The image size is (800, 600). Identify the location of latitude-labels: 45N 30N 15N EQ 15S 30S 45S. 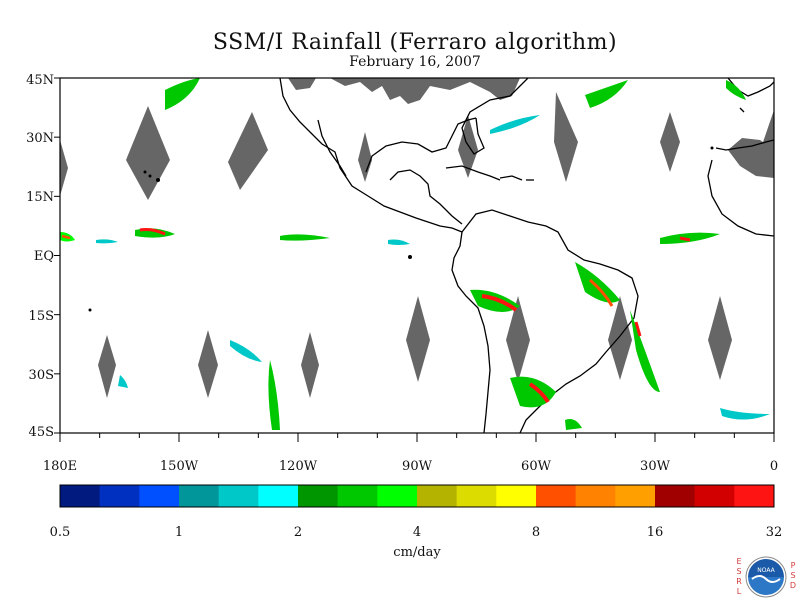
(40, 256).